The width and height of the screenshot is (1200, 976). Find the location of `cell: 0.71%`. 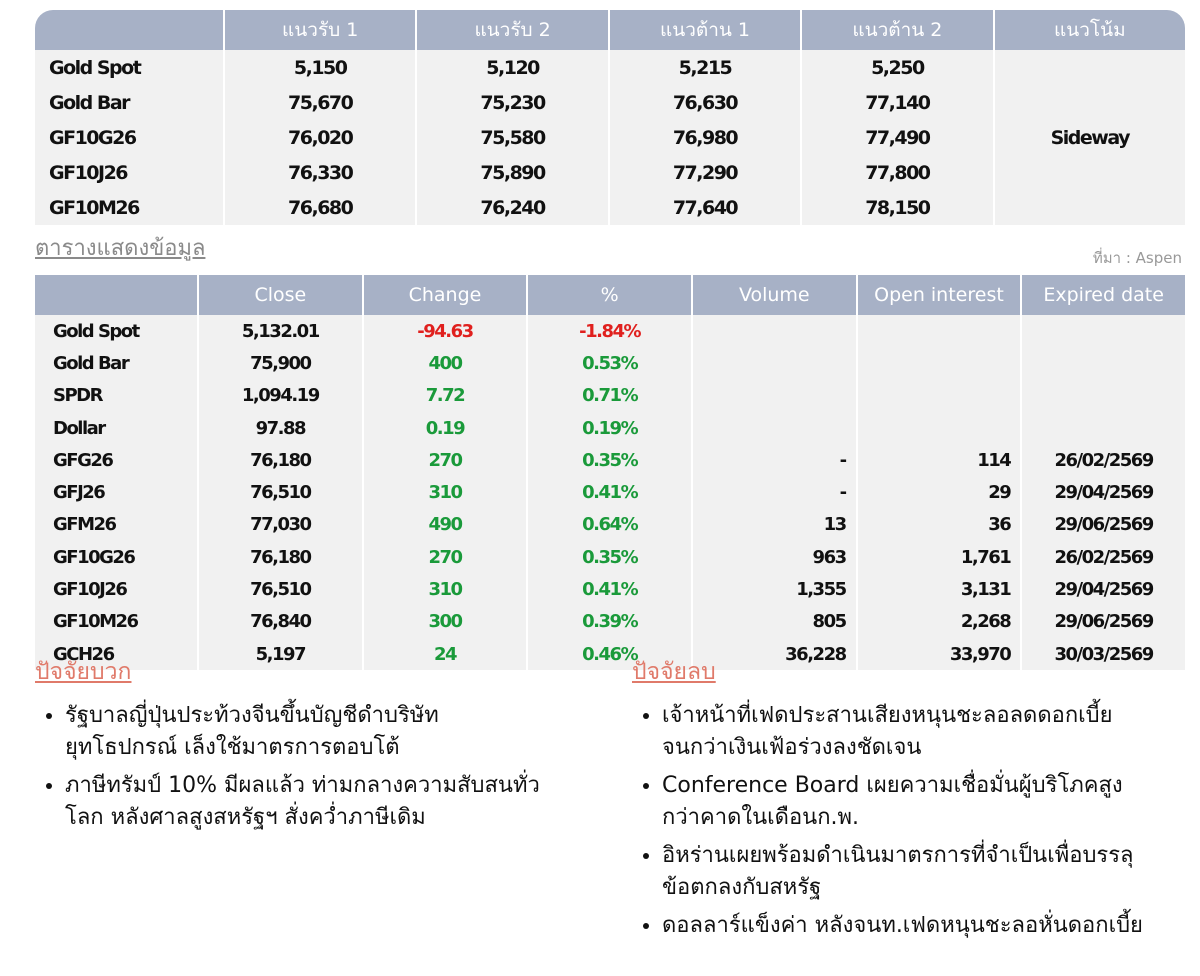

cell: 0.71% is located at coordinates (609, 395).